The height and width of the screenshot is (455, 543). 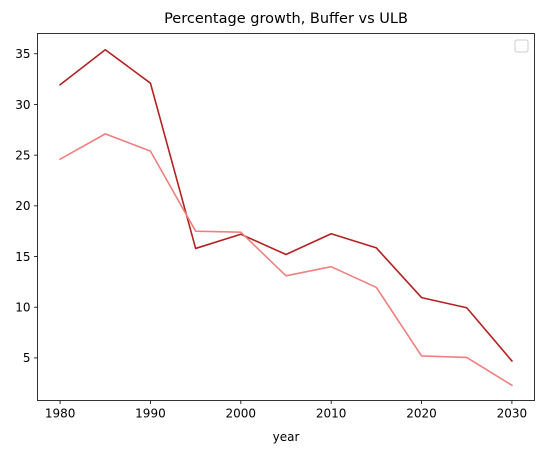 What do you see at coordinates (512, 414) in the screenshot?
I see `x-tick-label: 2030` at bounding box center [512, 414].